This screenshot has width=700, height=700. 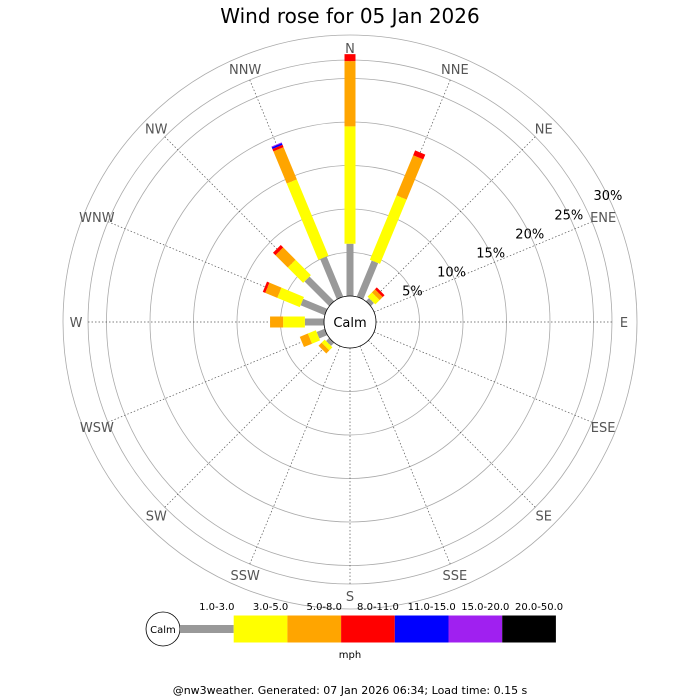 What do you see at coordinates (529, 234) in the screenshot?
I see `ring-label-20: 20%` at bounding box center [529, 234].